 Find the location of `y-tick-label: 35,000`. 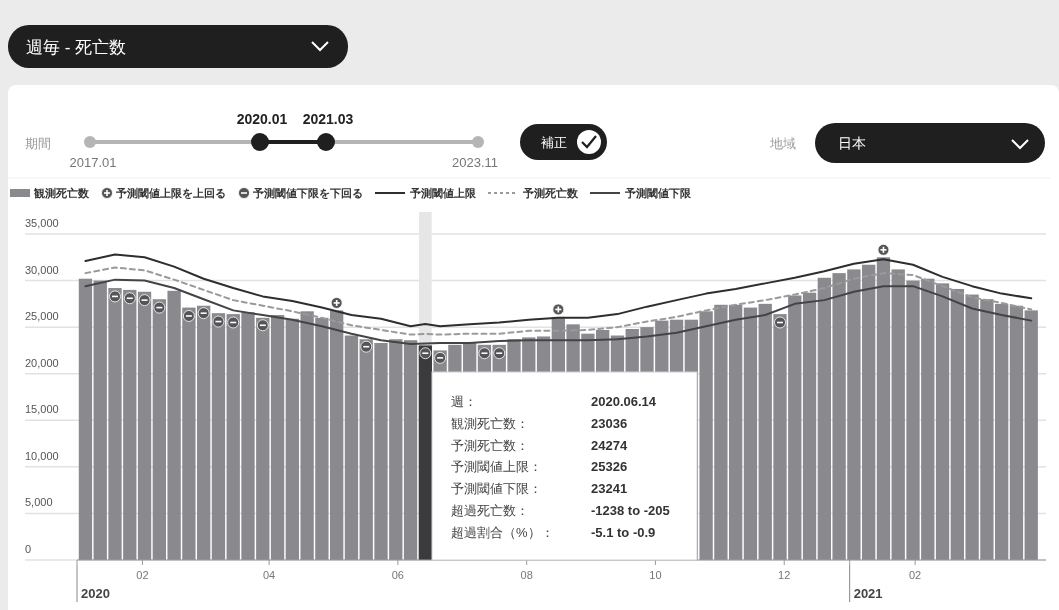

y-tick-label: 35,000 is located at coordinates (42, 223).